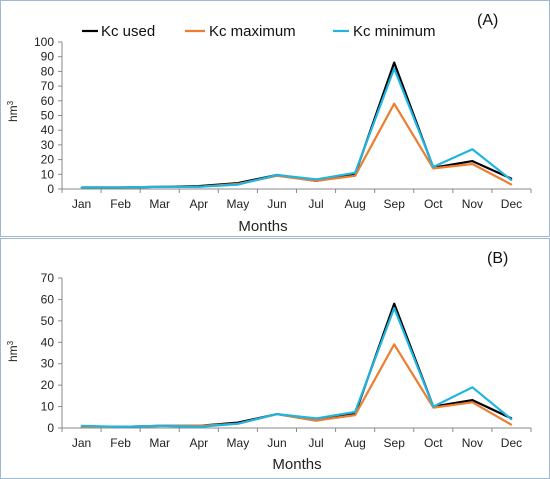  What do you see at coordinates (511, 180) in the screenshot?
I see `panel-a-point-kc-minimum-dec` at bounding box center [511, 180].